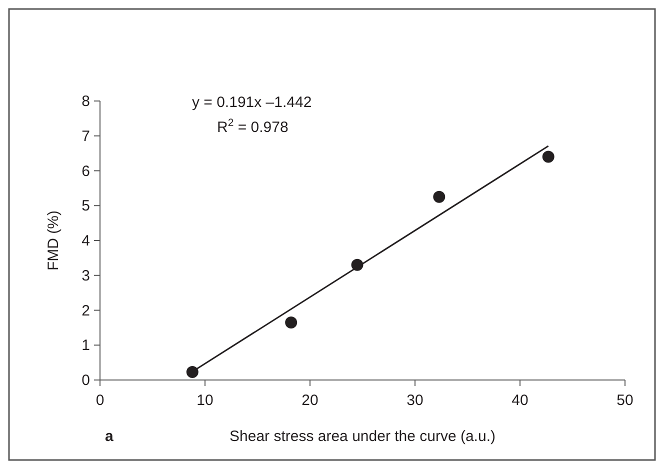 The width and height of the screenshot is (663, 468). I want to click on x-tick-label: 20, so click(310, 400).